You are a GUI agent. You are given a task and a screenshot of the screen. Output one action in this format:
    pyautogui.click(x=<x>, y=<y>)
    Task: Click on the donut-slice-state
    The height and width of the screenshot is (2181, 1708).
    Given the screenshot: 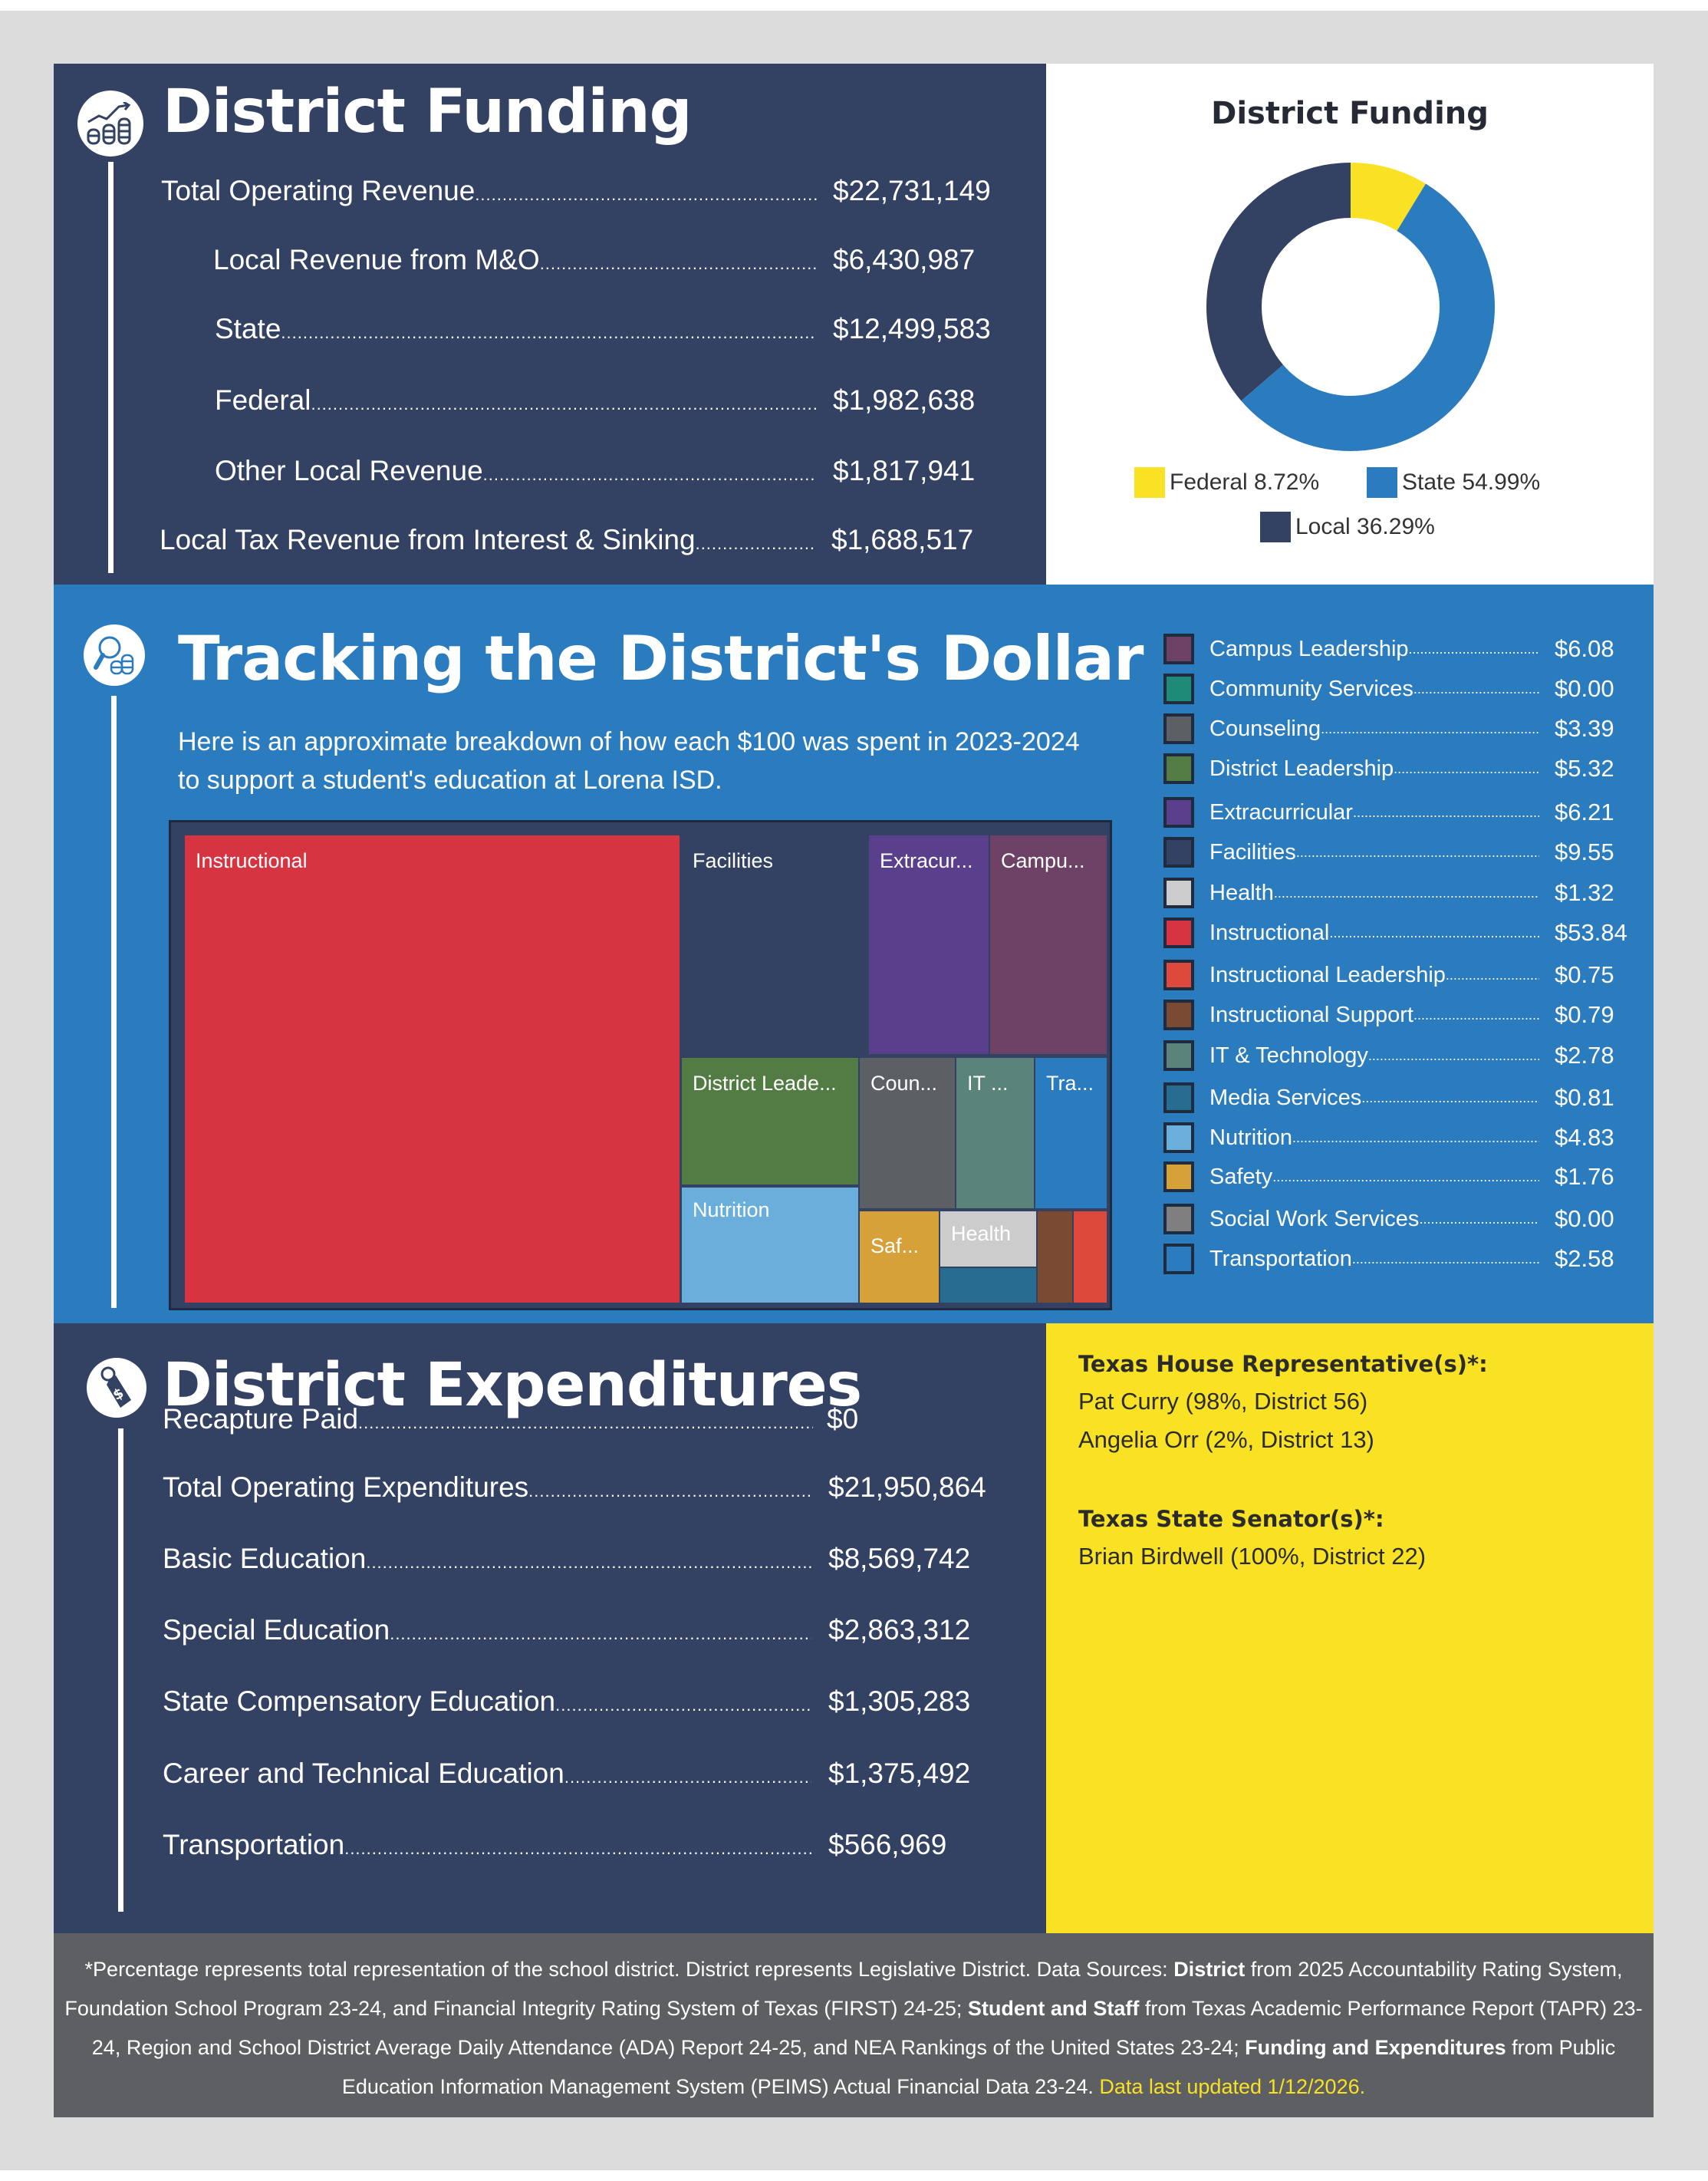 What is the action you would take?
    pyautogui.click(x=1368, y=317)
    